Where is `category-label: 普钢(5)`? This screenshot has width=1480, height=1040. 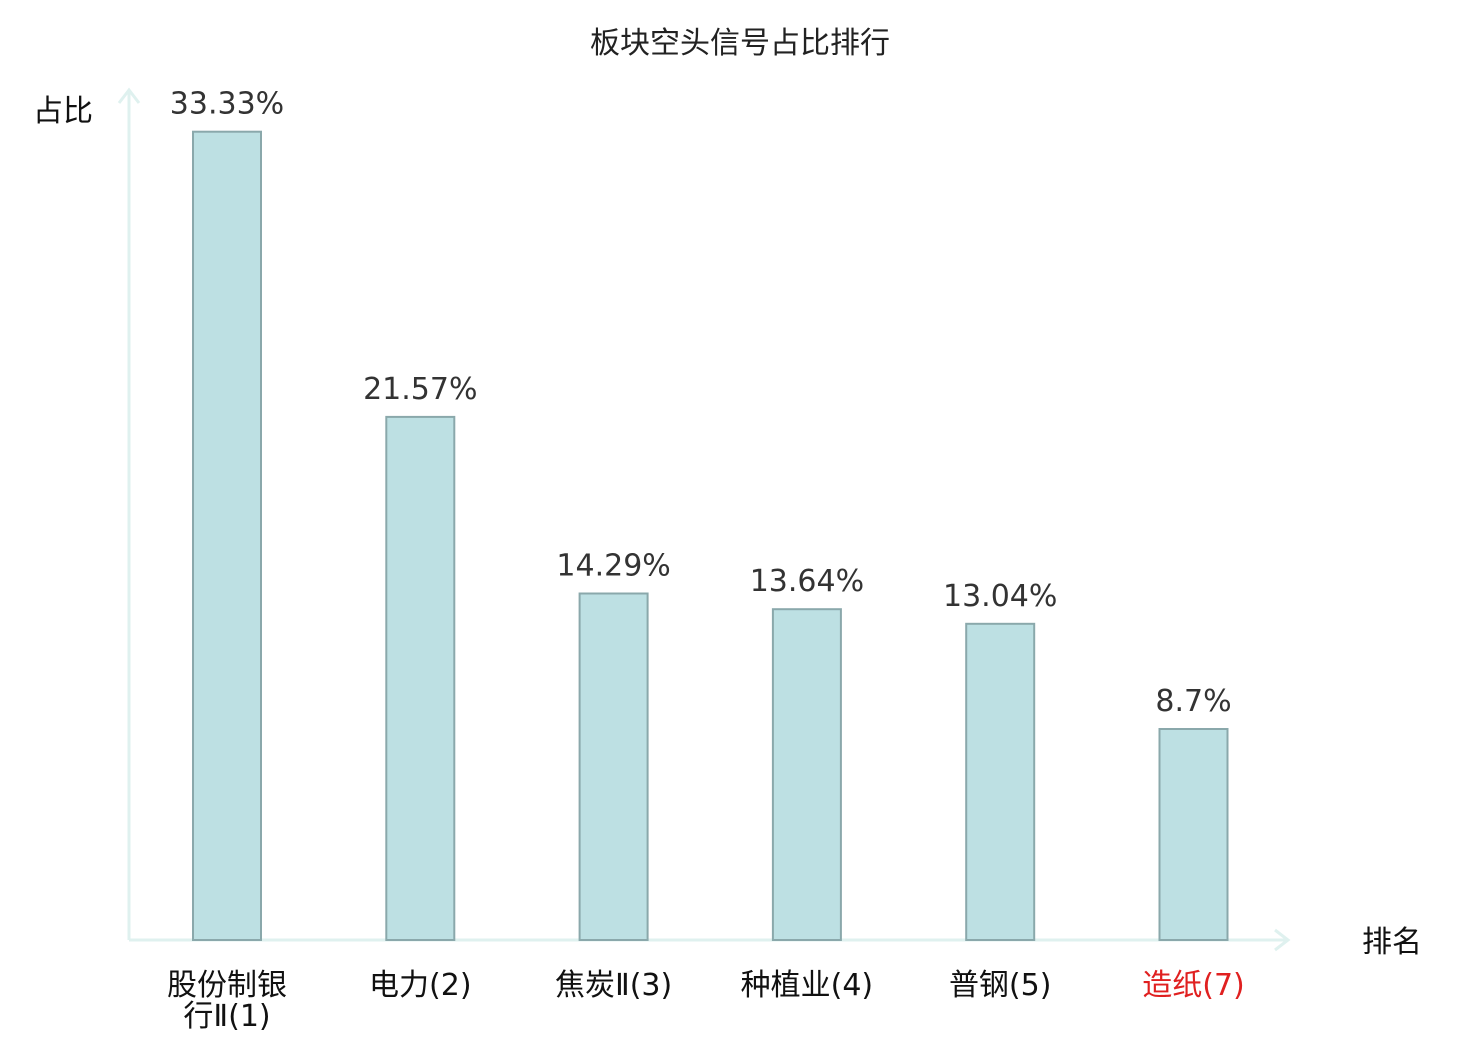
category-label: 普钢(5) is located at coordinates (1000, 985).